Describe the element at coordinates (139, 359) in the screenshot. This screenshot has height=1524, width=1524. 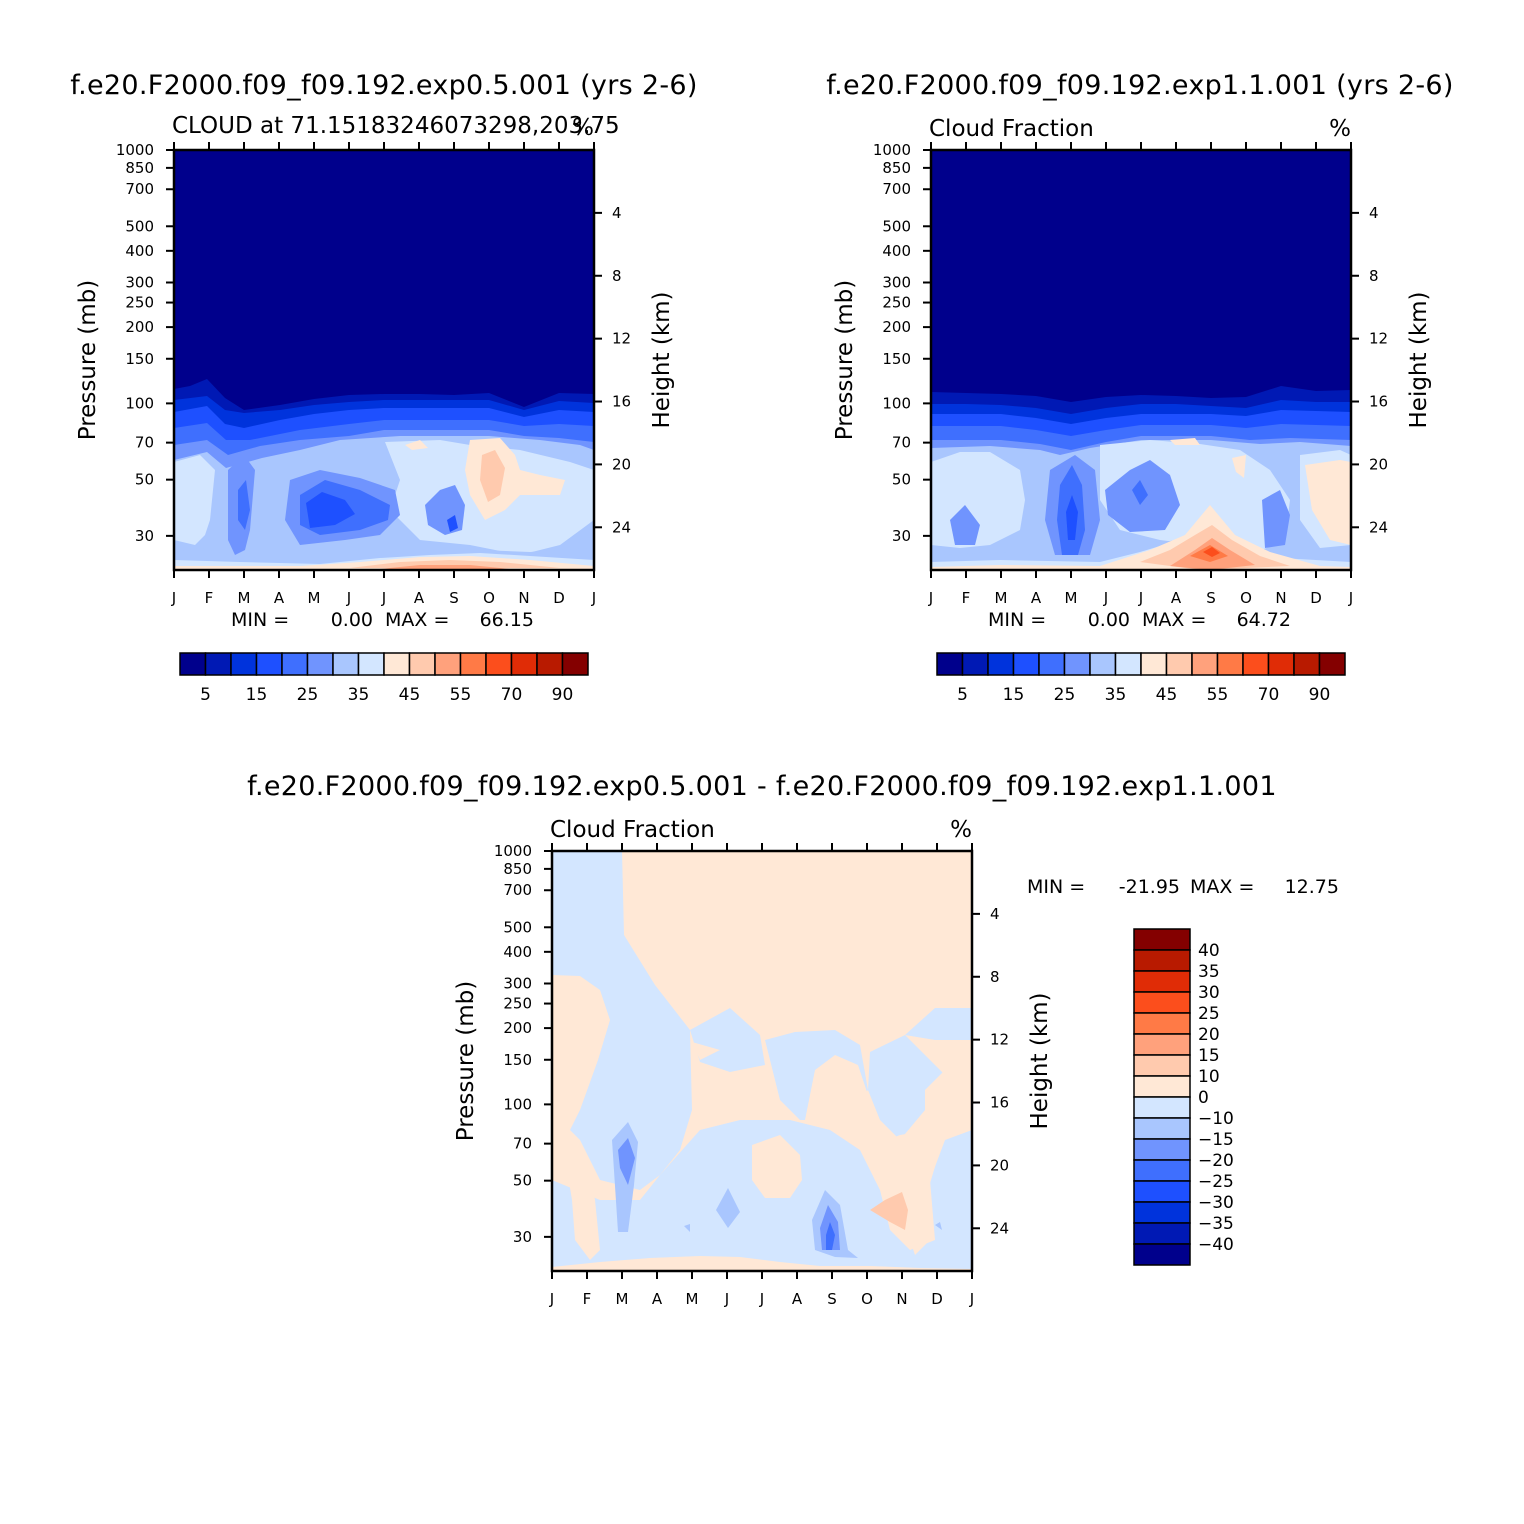
I see `y-tick-label: 150` at that location.